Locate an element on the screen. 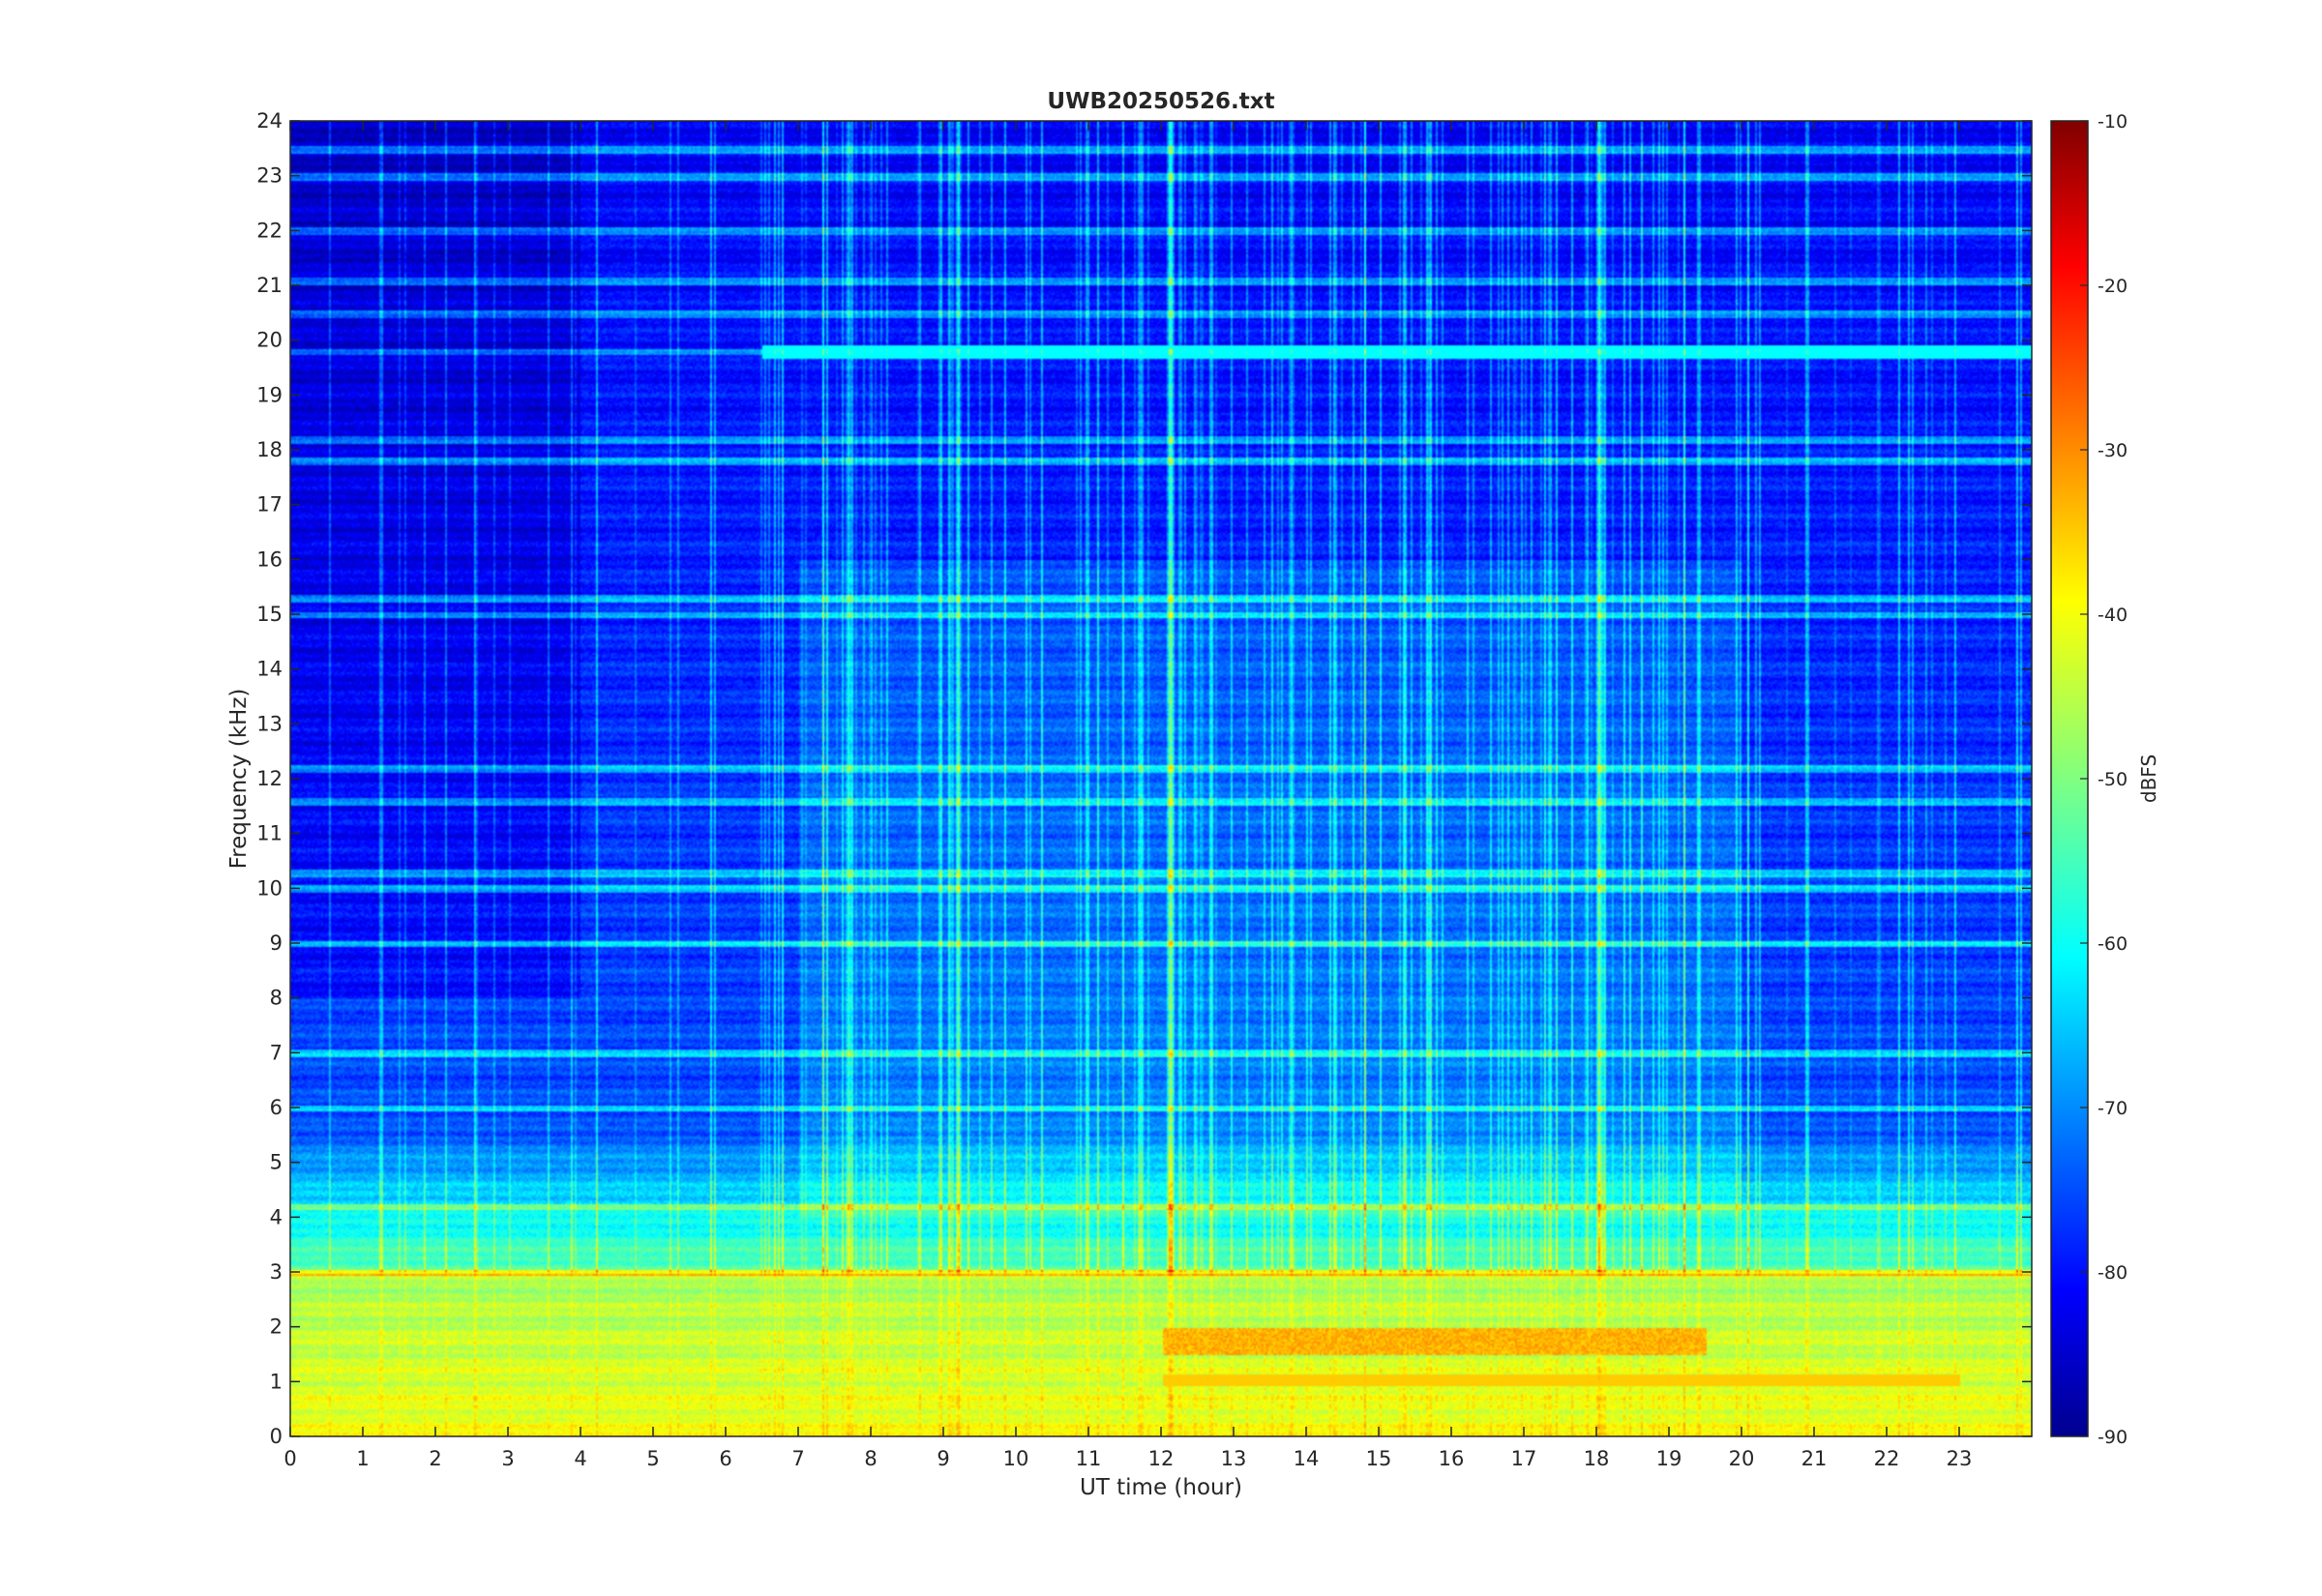  x-tick-label-0: 0 is located at coordinates (289, 1458).